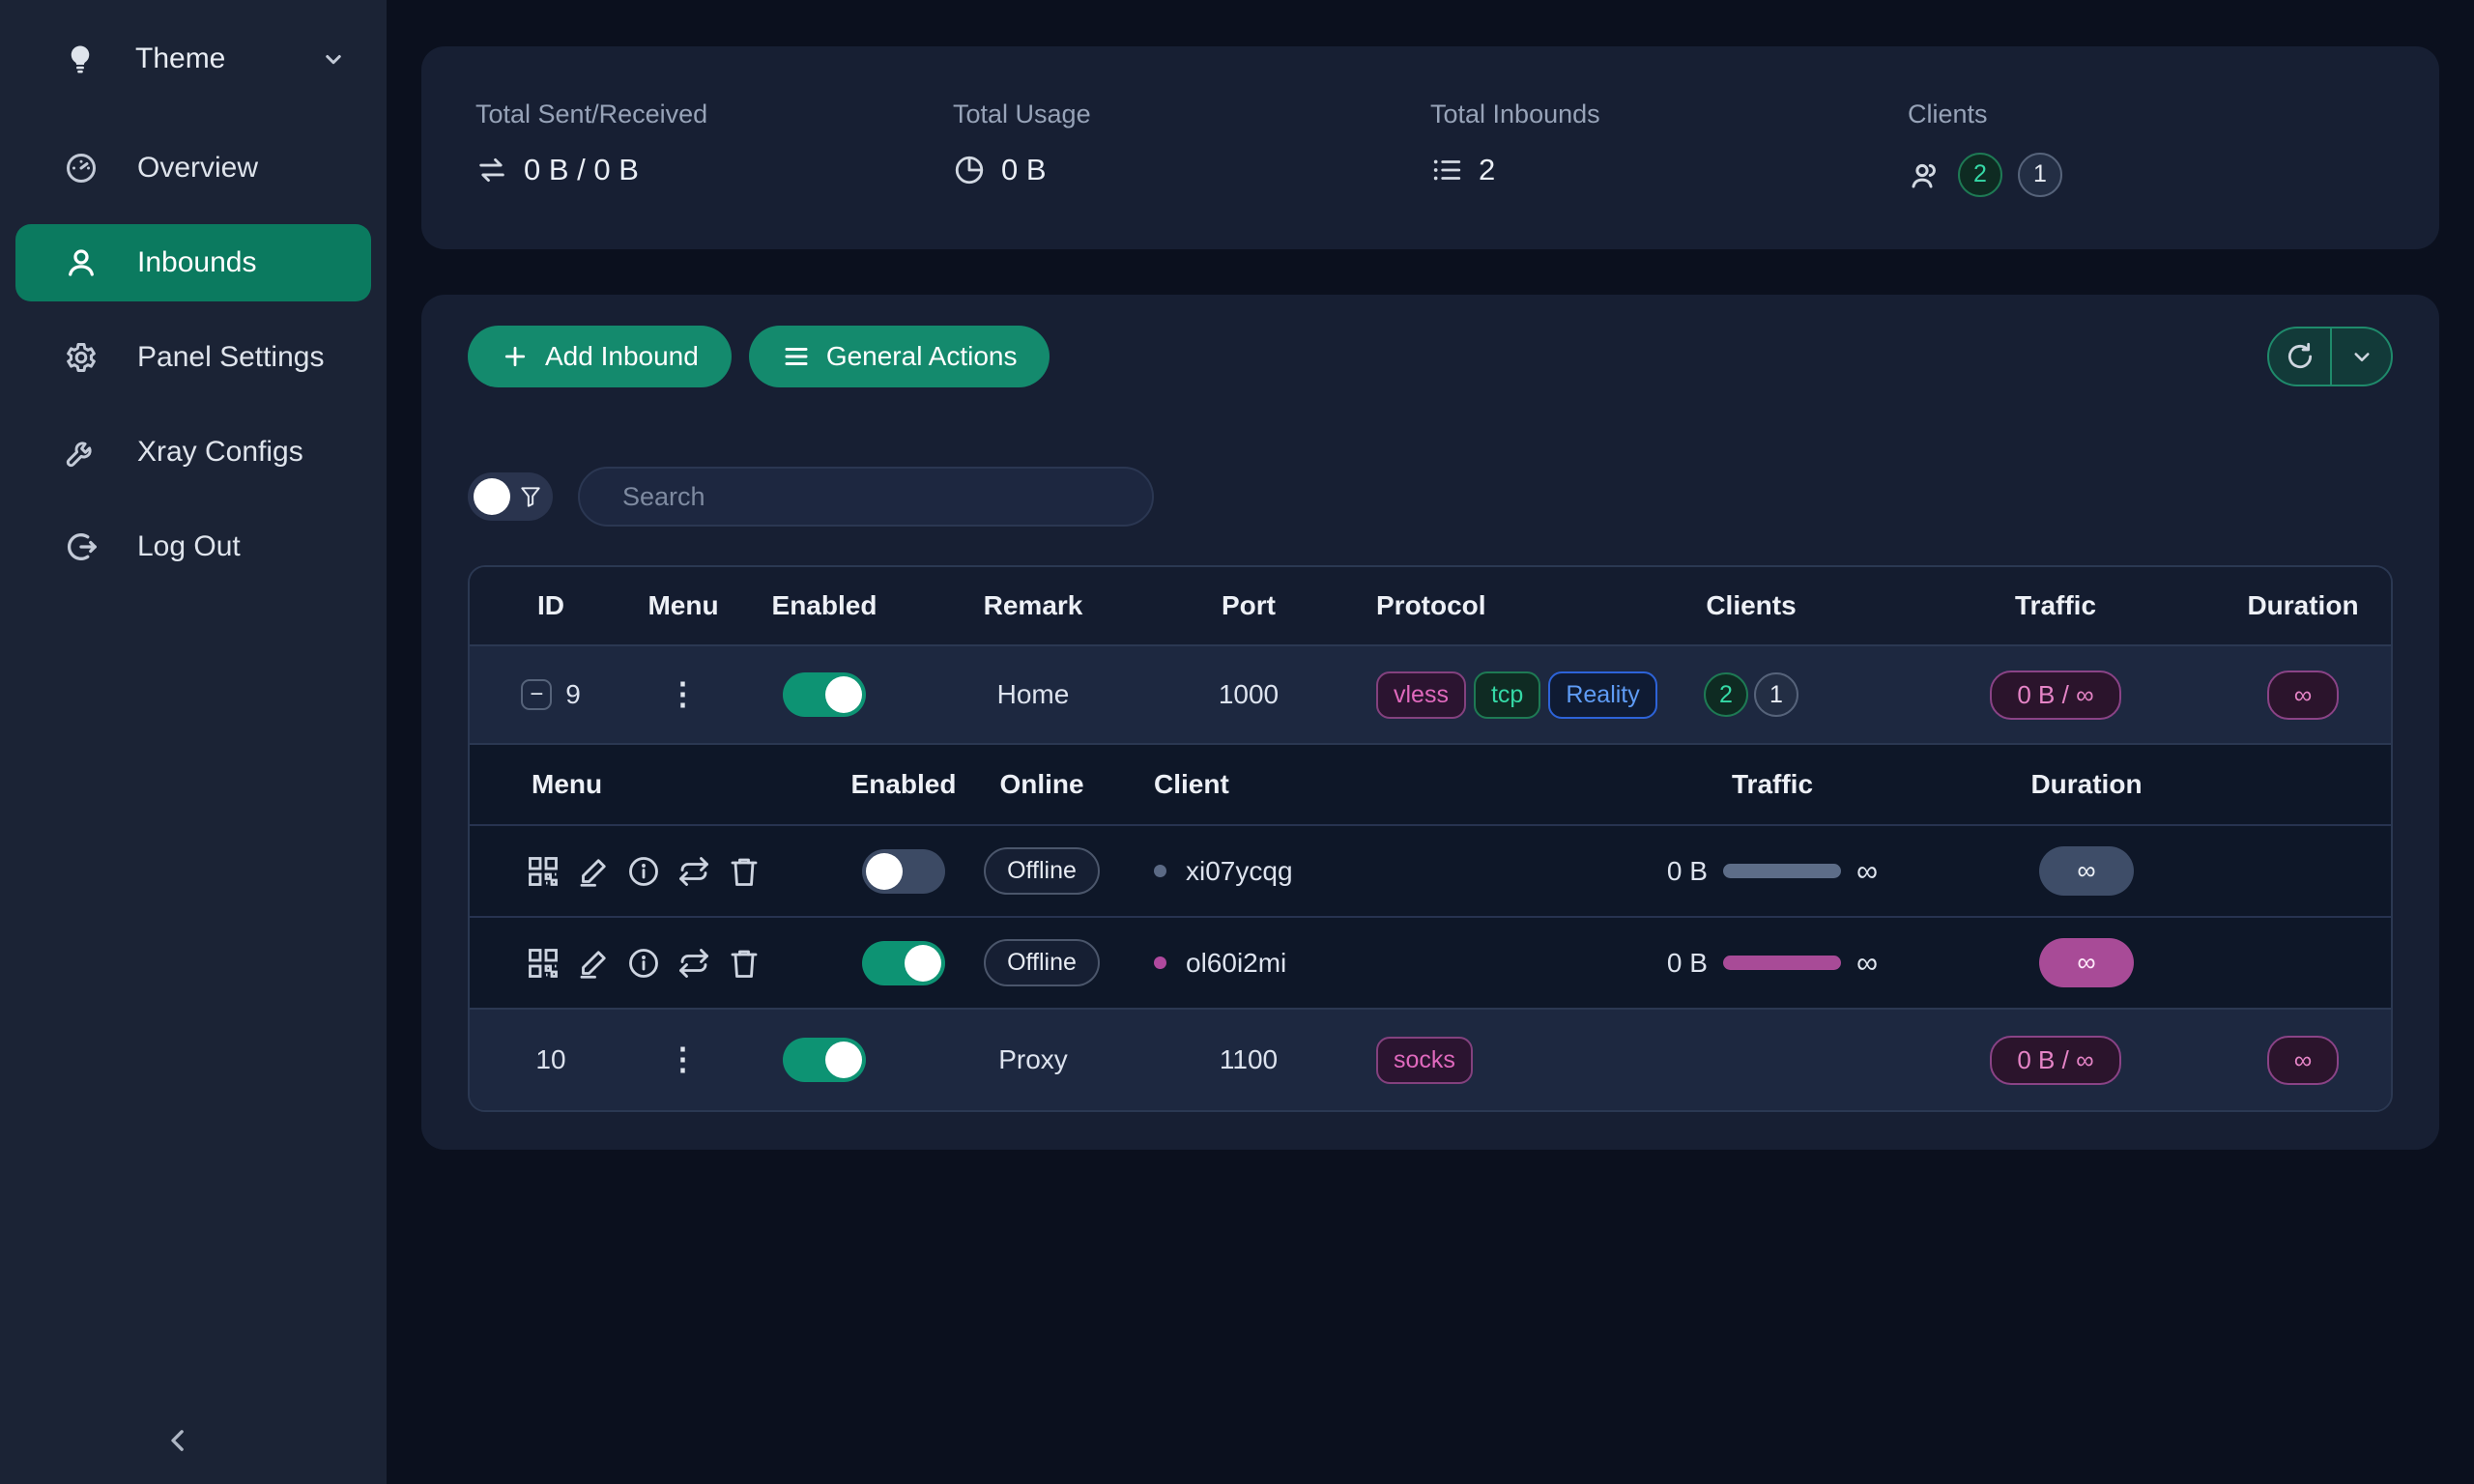 This screenshot has height=1484, width=2474. What do you see at coordinates (1192, 148) in the screenshot?
I see `stat-total-usage: Total Usage 0 B` at bounding box center [1192, 148].